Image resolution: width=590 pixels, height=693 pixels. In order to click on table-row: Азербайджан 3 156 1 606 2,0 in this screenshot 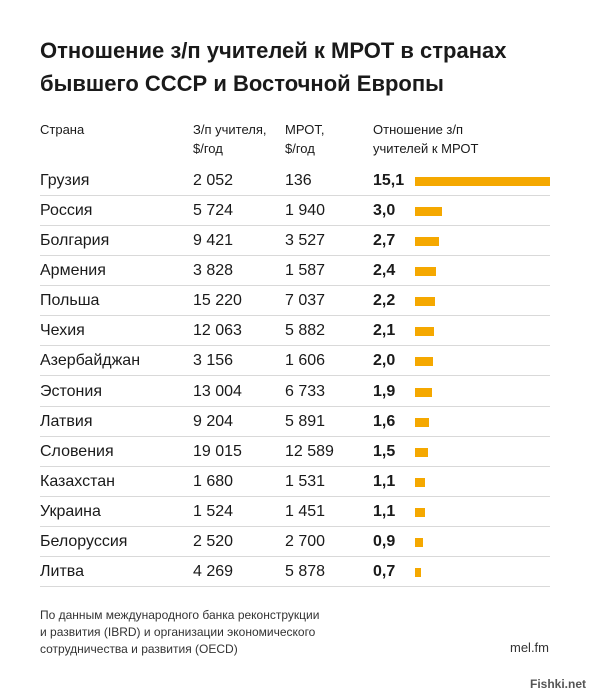, I will do `click(295, 361)`.